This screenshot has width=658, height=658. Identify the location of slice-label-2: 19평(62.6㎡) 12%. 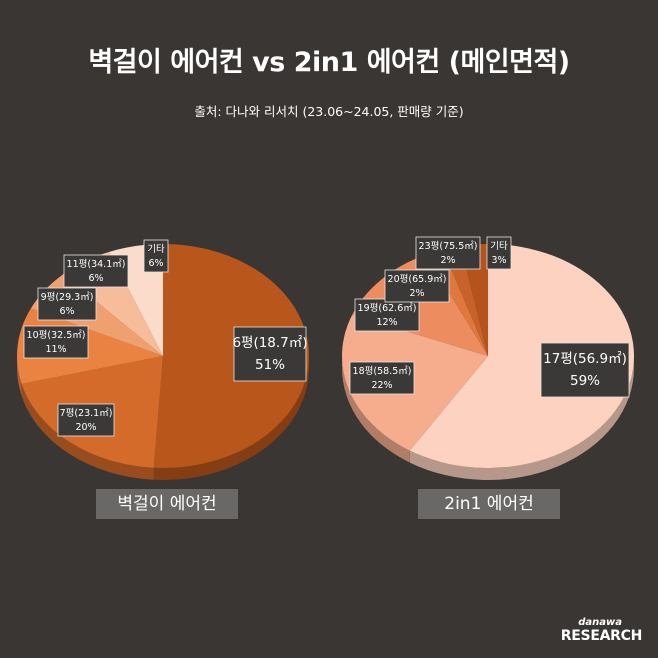
(387, 315).